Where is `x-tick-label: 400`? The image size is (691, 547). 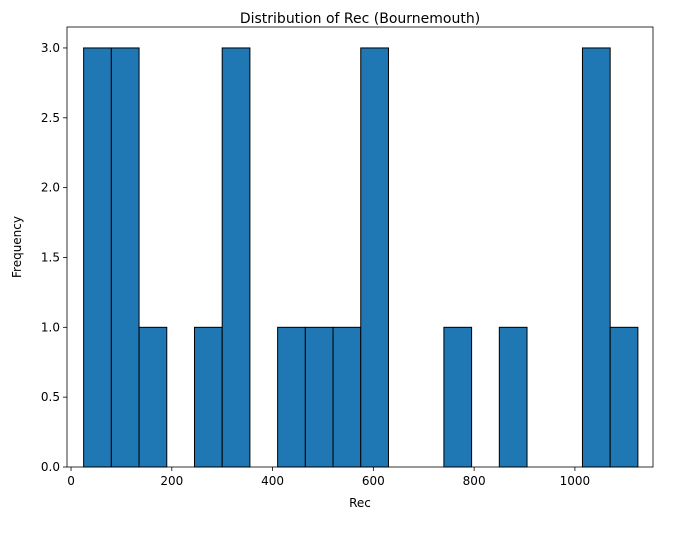 x-tick-label: 400 is located at coordinates (272, 481).